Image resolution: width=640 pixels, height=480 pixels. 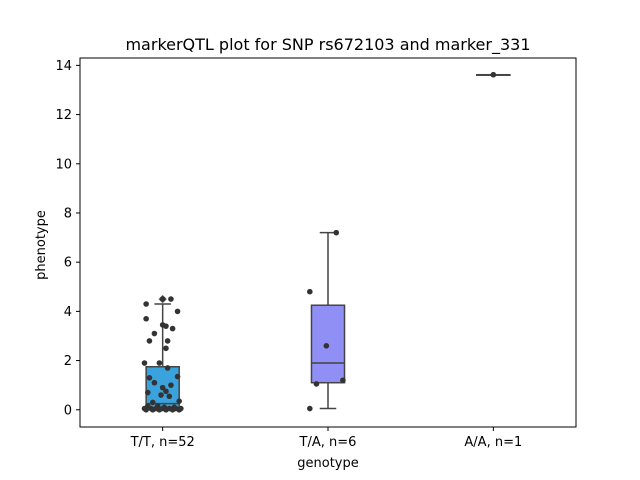 What do you see at coordinates (493, 442) in the screenshot?
I see `x-tick-label: A/A, n=1` at bounding box center [493, 442].